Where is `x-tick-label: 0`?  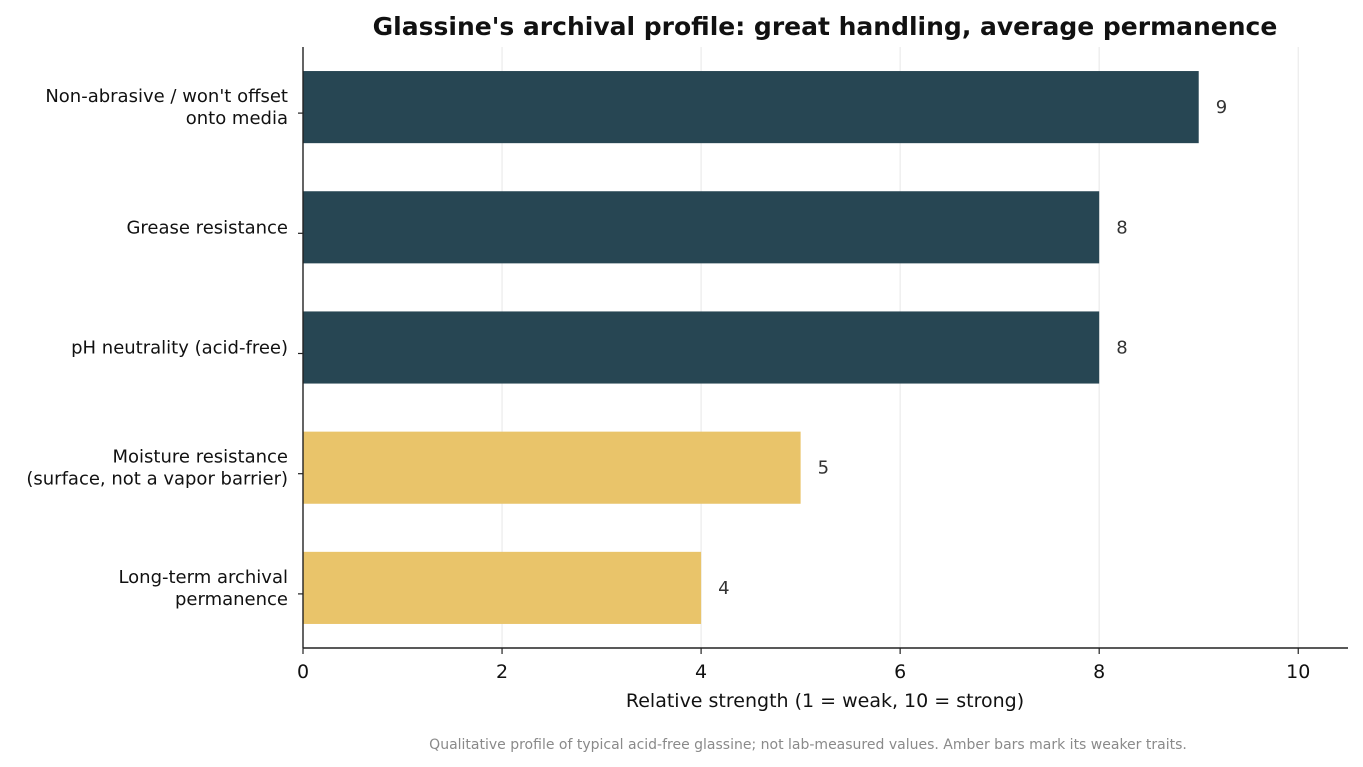 x-tick-label: 0 is located at coordinates (303, 672).